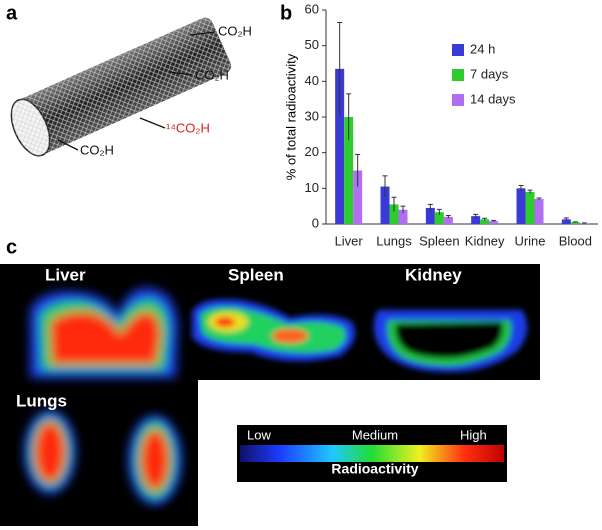 Image resolution: width=602 pixels, height=530 pixels. I want to click on legend-label: 24 h, so click(482, 48).